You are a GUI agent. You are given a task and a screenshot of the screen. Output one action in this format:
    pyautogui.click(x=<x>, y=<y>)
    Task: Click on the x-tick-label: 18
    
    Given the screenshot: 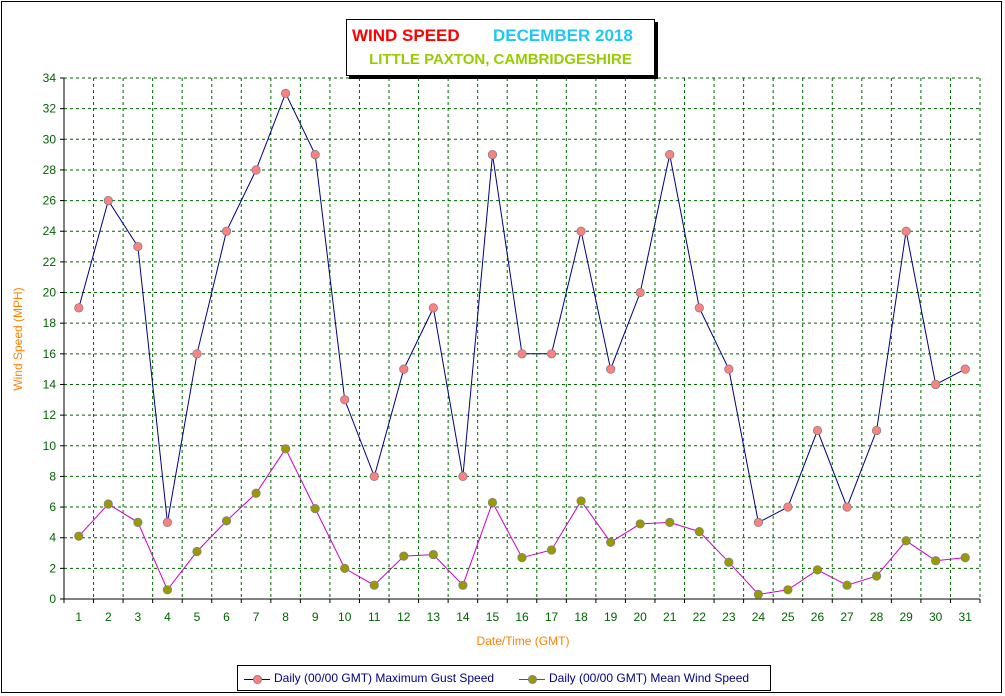 What is the action you would take?
    pyautogui.click(x=581, y=617)
    